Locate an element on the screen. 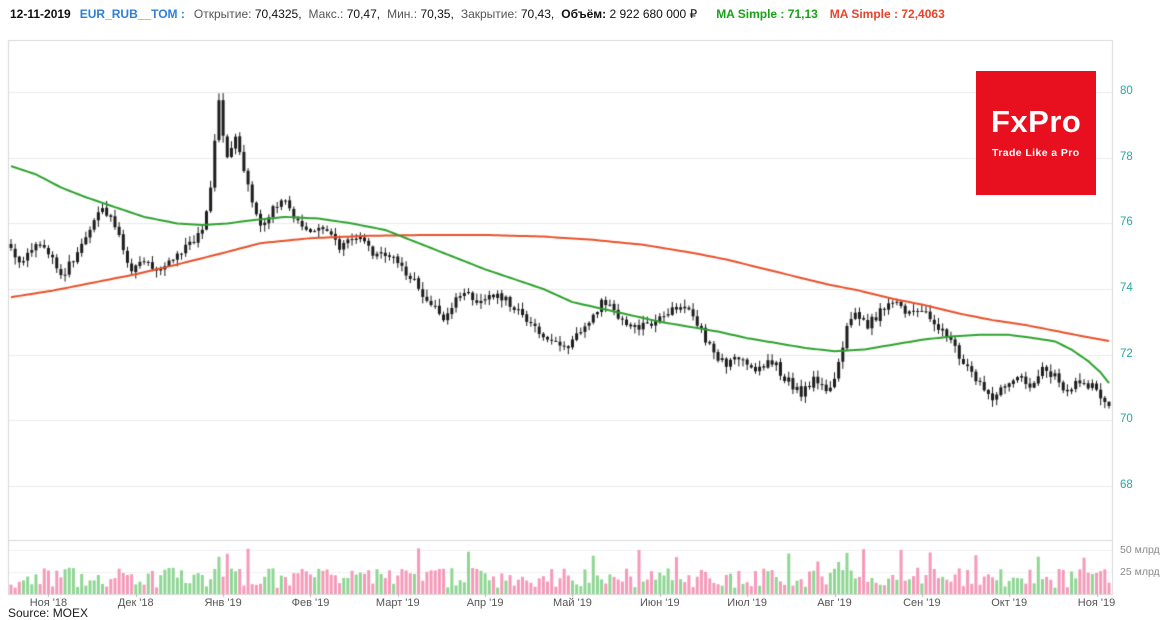 The height and width of the screenshot is (620, 1168). fxpro-logo-title: FxPro is located at coordinates (1036, 121).